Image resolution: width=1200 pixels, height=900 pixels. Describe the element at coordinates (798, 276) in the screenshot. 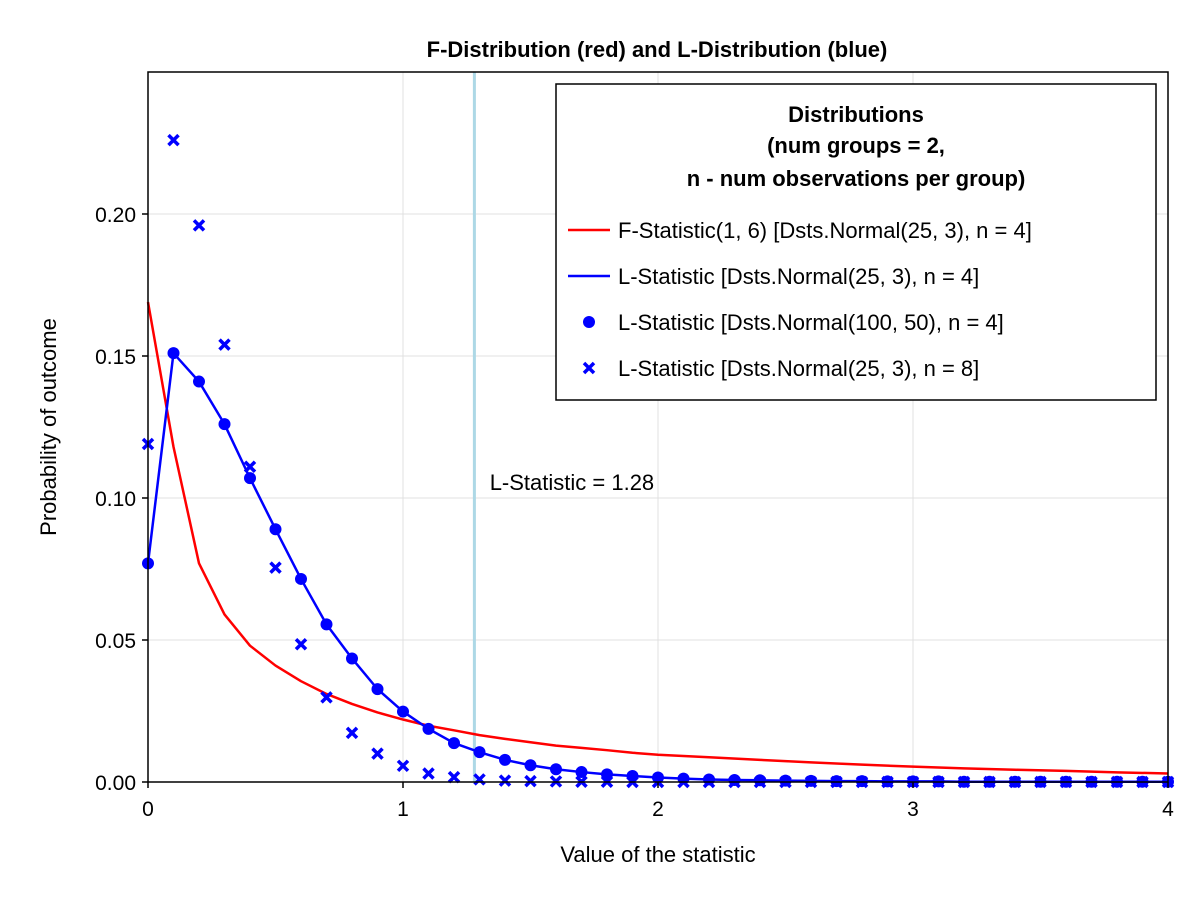

I see `legend-label-l-statistic-line: L-Statistic [Dsts.Normal(25, 3), n = 4]` at that location.